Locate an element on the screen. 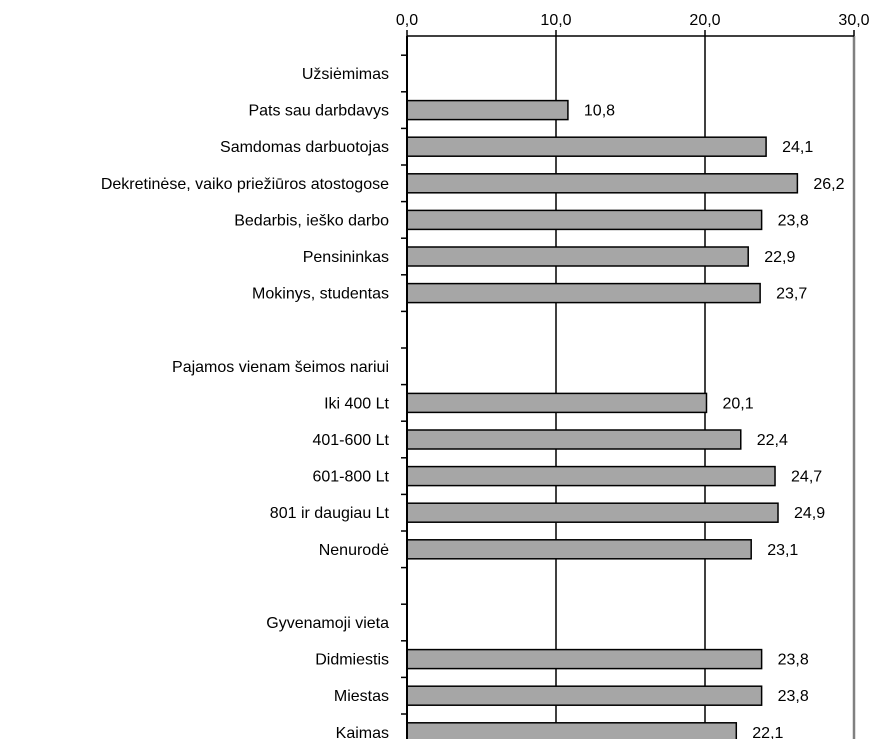  x-tick-label: 0,0 is located at coordinates (407, 20).